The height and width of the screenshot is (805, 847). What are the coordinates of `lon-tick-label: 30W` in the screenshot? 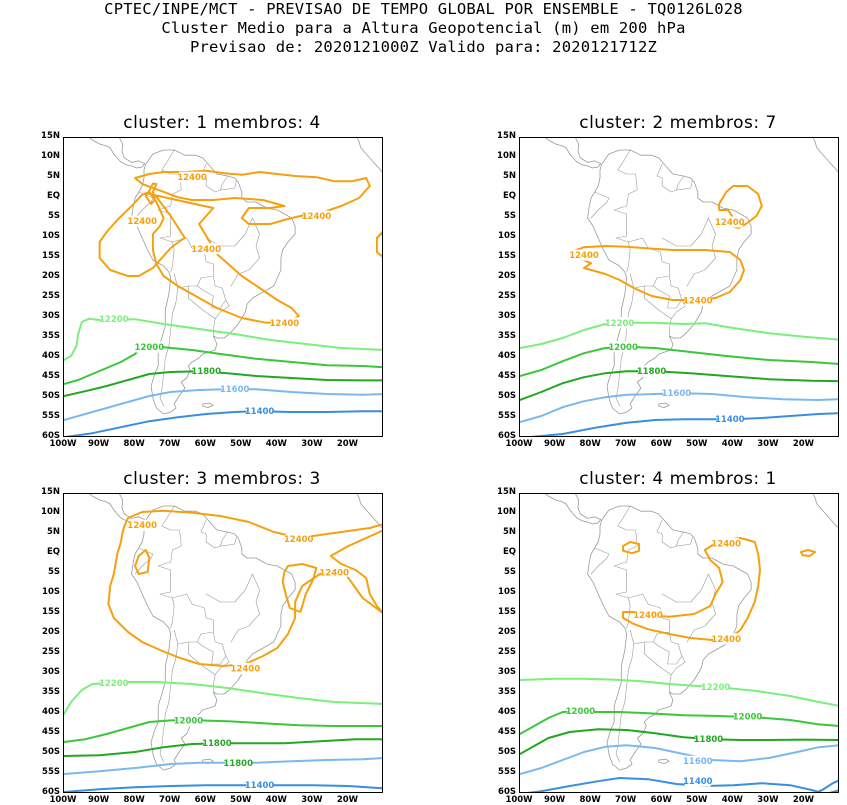 It's located at (312, 444).